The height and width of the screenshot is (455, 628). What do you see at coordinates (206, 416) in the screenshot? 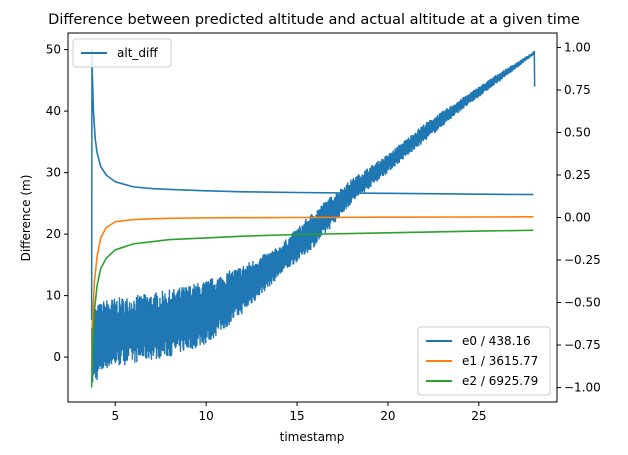
I see `x-tick-label: 10` at bounding box center [206, 416].